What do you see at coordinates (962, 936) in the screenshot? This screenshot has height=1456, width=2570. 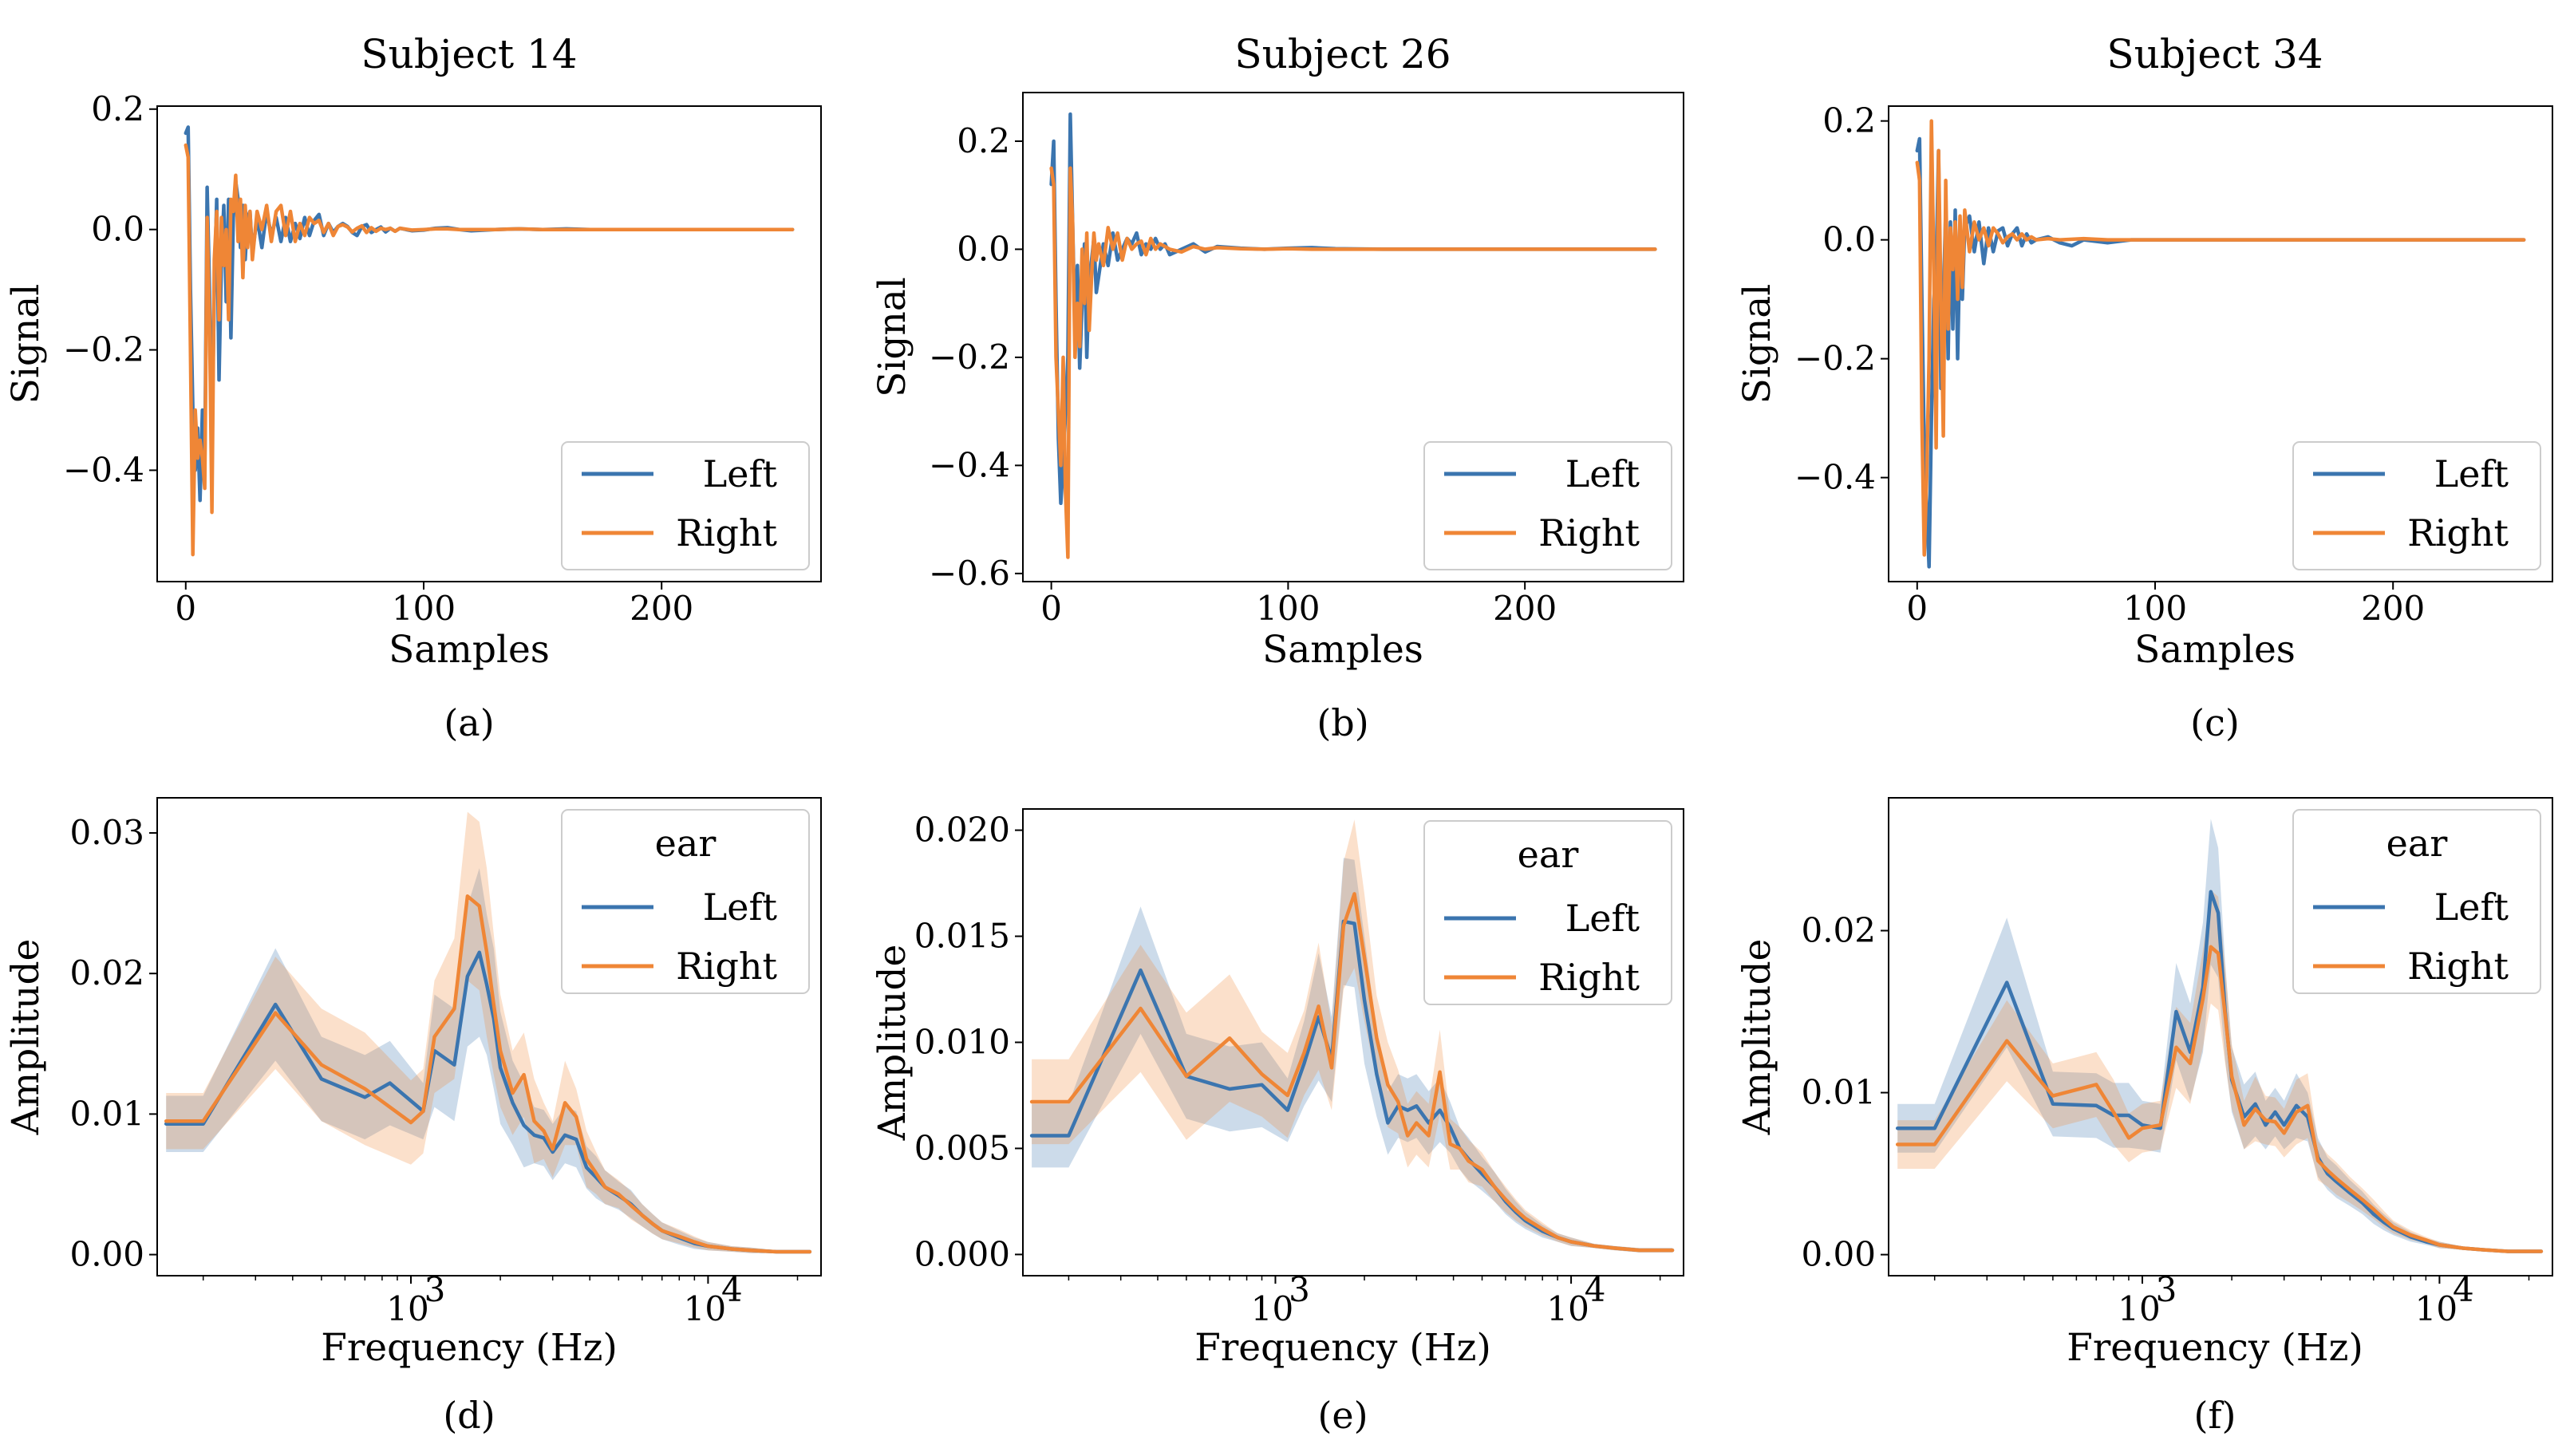 I see `y-tick-label: 0.015` at bounding box center [962, 936].